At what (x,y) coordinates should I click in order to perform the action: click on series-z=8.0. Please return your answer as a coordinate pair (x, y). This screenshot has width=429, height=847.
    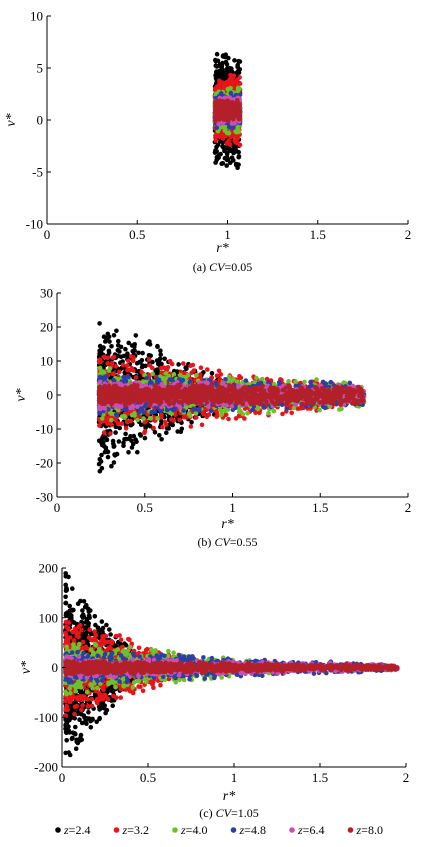
    Looking at the image, I should click on (227, 111).